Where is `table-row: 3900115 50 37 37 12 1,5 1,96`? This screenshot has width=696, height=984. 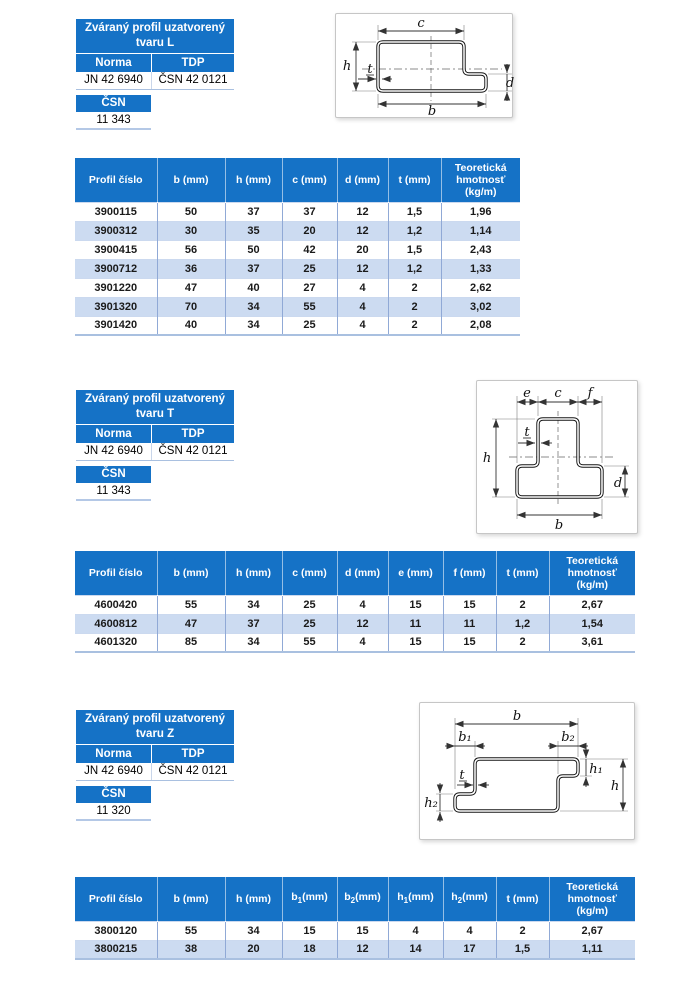
table-row: 3900115 50 37 37 12 1,5 1,96 is located at coordinates (297, 211).